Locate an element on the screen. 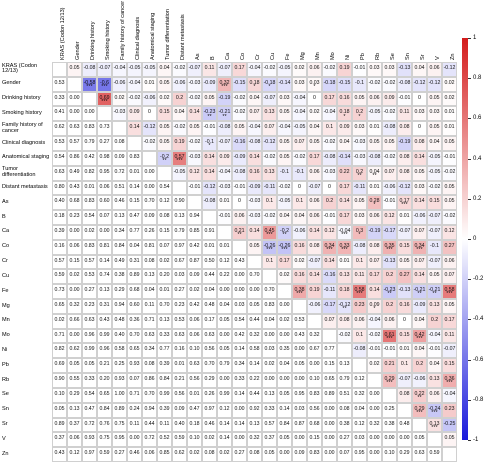  p-value-cell: 0.68 is located at coordinates (134, 292).